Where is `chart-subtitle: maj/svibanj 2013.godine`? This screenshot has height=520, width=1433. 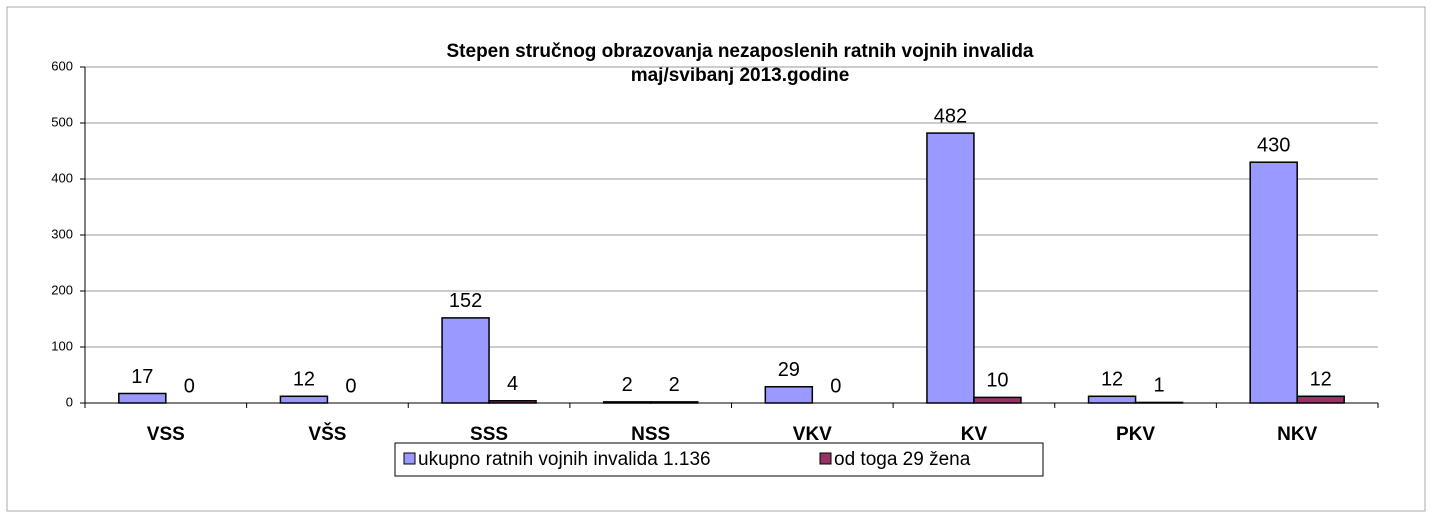 chart-subtitle: maj/svibanj 2013.godine is located at coordinates (740, 75).